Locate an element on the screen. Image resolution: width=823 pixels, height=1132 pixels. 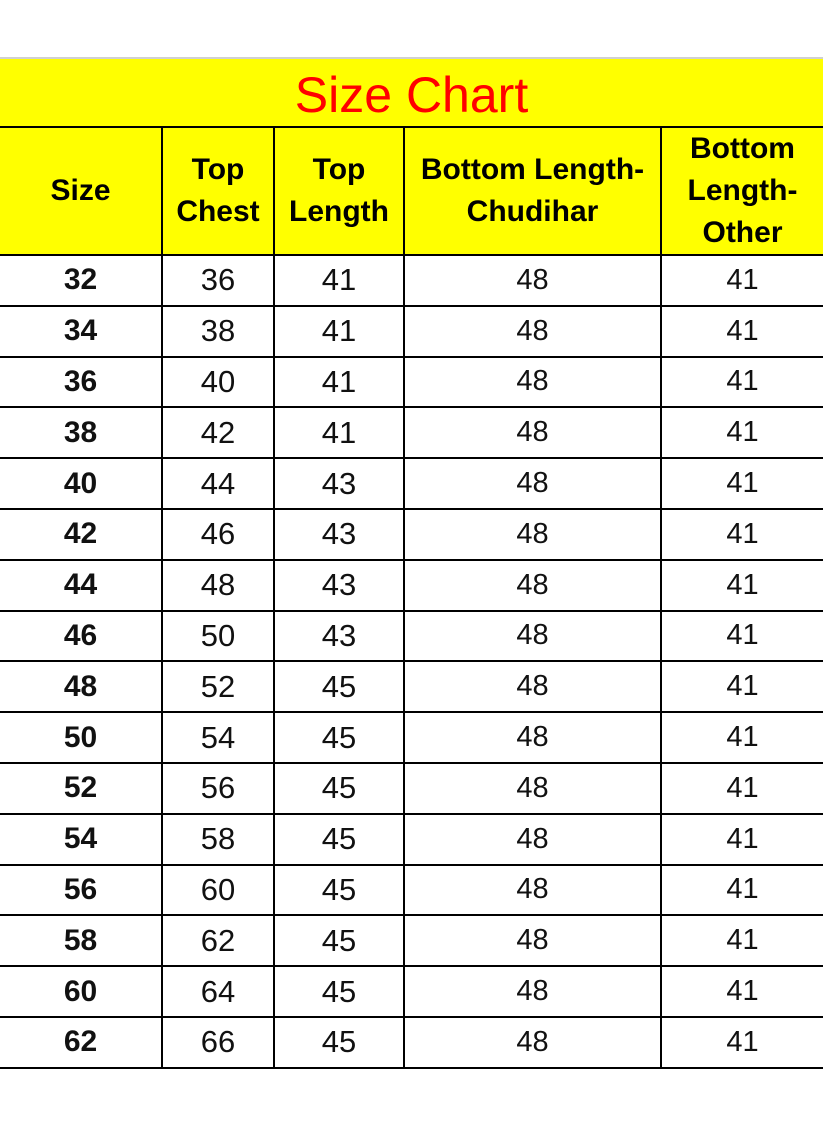
cell-size: 40 is located at coordinates (81, 483).